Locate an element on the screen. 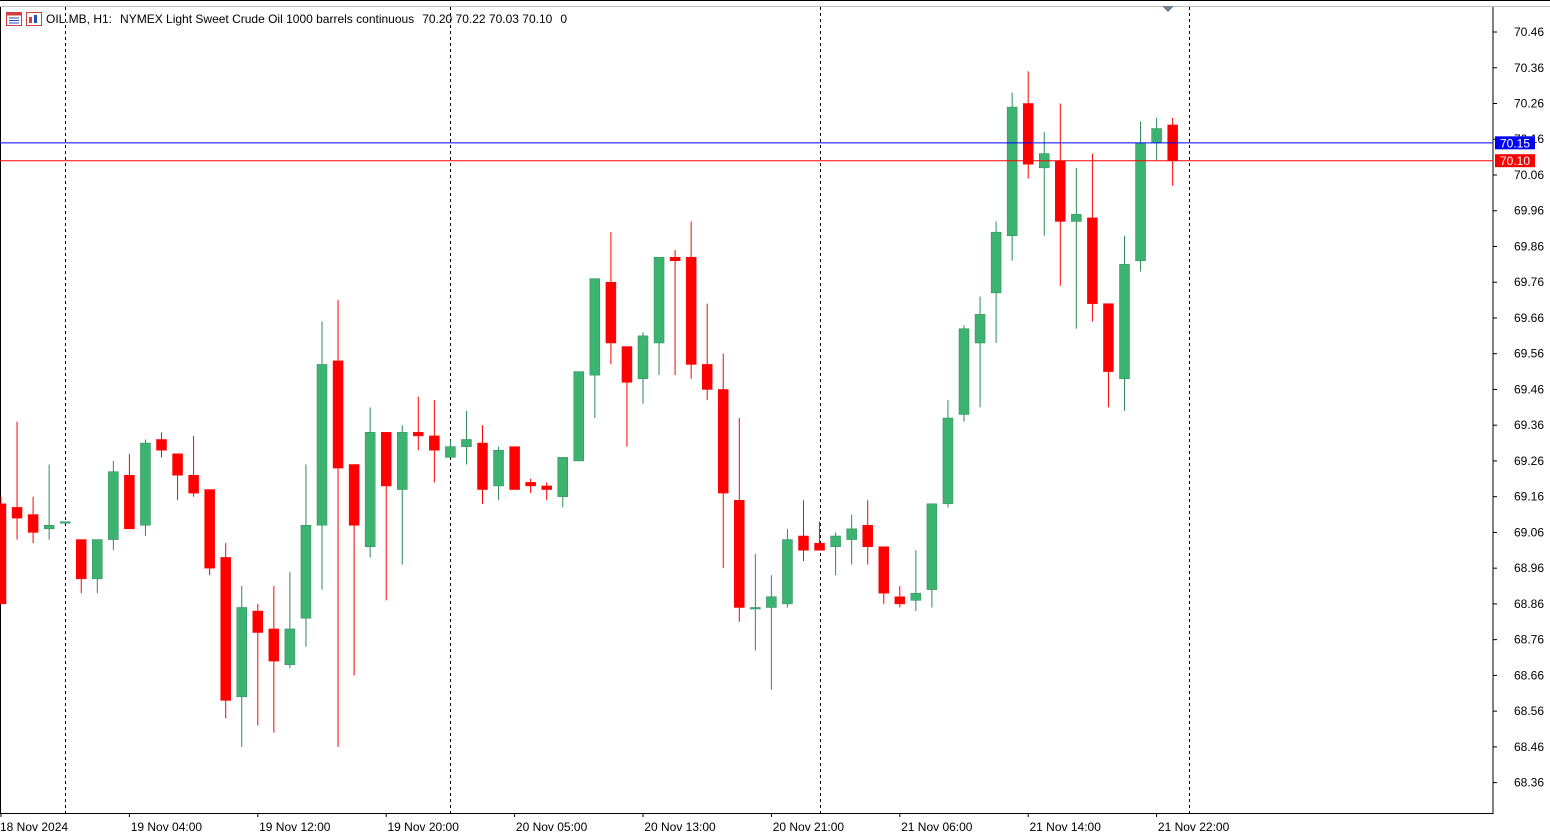  ask-price-label-bg is located at coordinates (1515, 143).